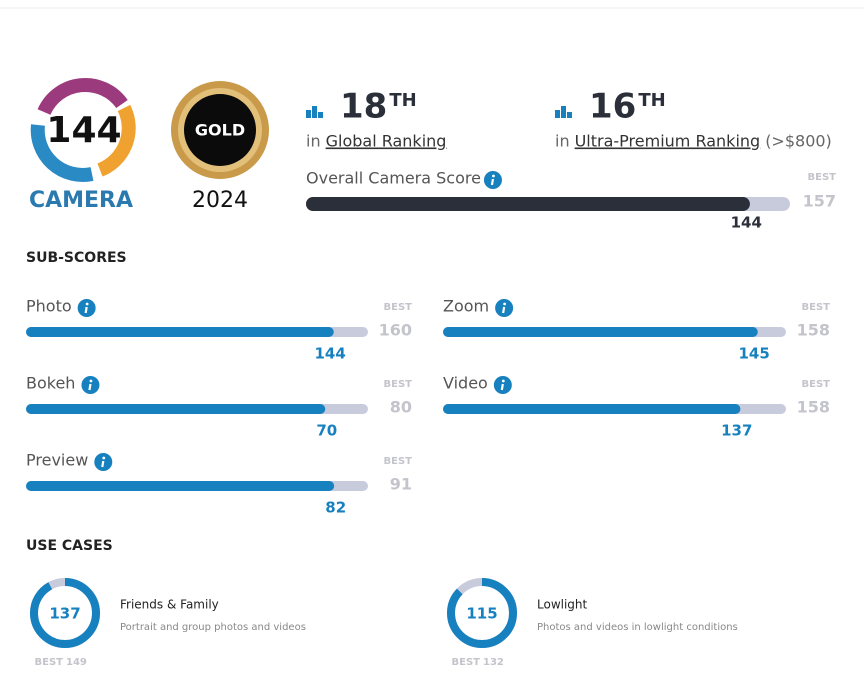 The image size is (864, 684). What do you see at coordinates (335, 508) in the screenshot?
I see `score-value: 82` at bounding box center [335, 508].